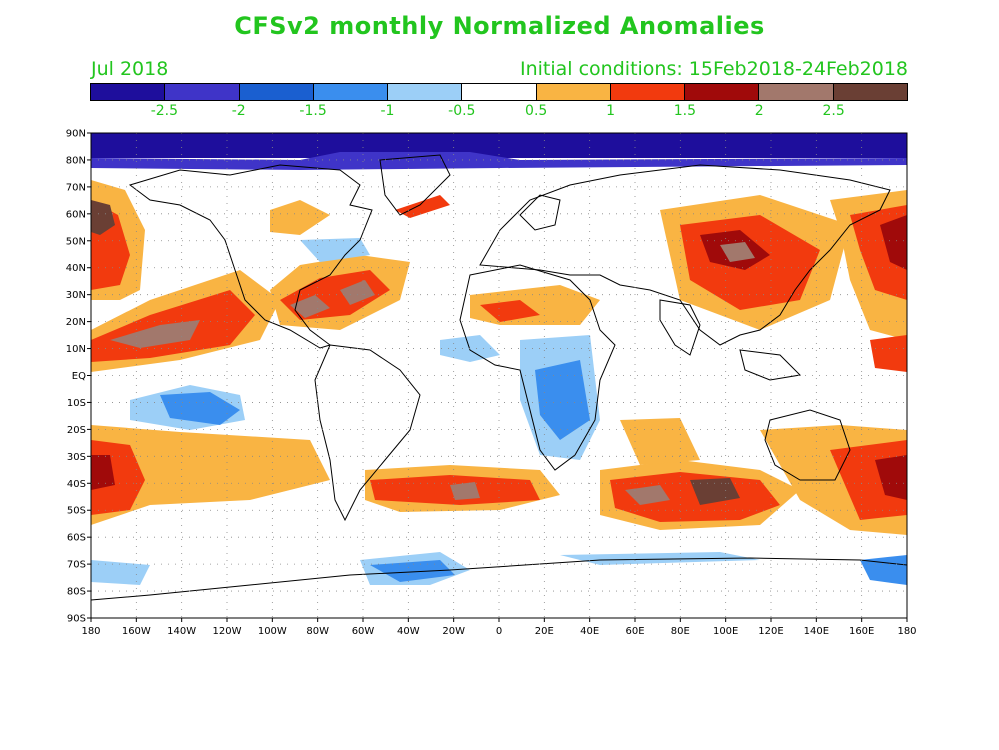 This screenshot has width=999, height=750. What do you see at coordinates (76, 241) in the screenshot?
I see `lat-label: 50N` at bounding box center [76, 241].